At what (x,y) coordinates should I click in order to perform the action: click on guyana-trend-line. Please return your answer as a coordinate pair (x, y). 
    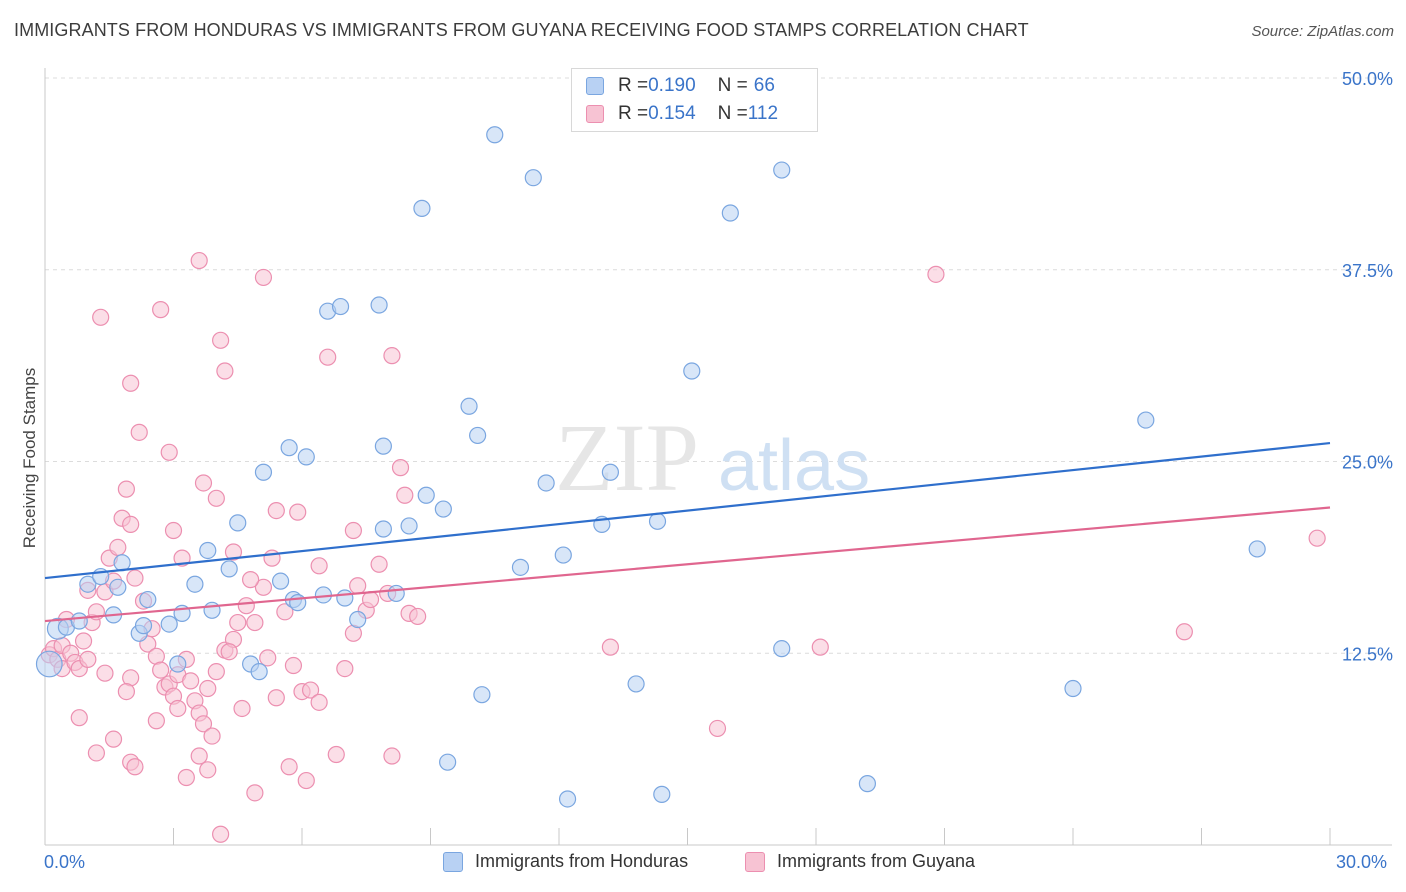
    Looking at the image, I should click on (687, 564).